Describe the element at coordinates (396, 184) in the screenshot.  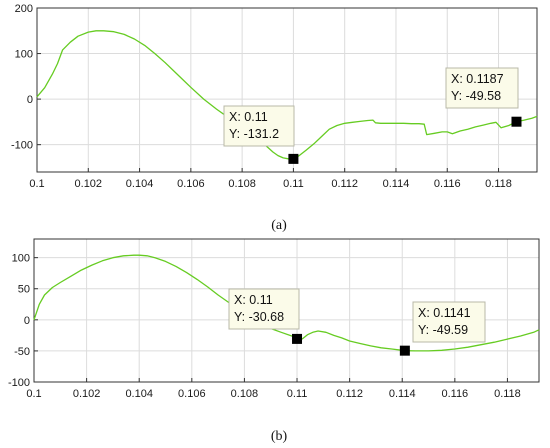
I see `plota-xtick-label: 0.114` at that location.